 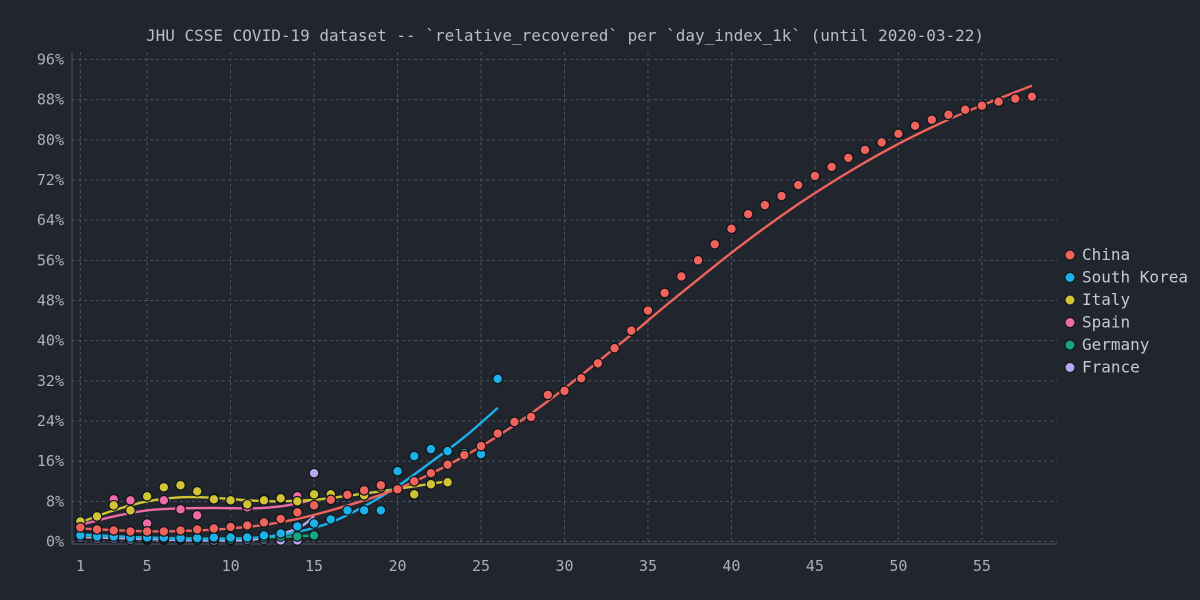 What do you see at coordinates (50, 180) in the screenshot?
I see `y-tick-label: 72%` at bounding box center [50, 180].